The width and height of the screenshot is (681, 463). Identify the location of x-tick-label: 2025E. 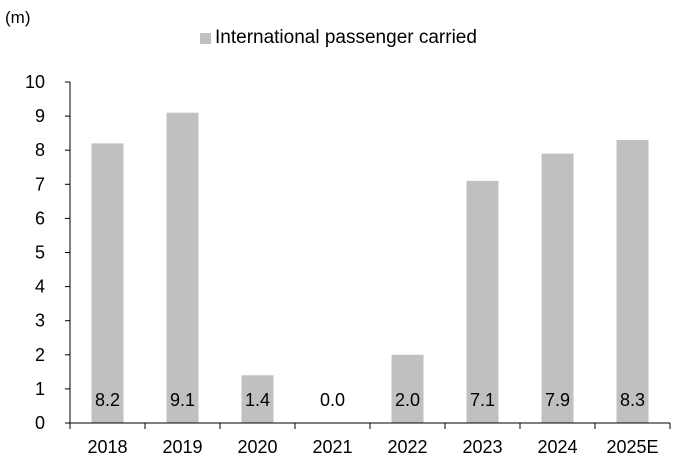
(632, 447).